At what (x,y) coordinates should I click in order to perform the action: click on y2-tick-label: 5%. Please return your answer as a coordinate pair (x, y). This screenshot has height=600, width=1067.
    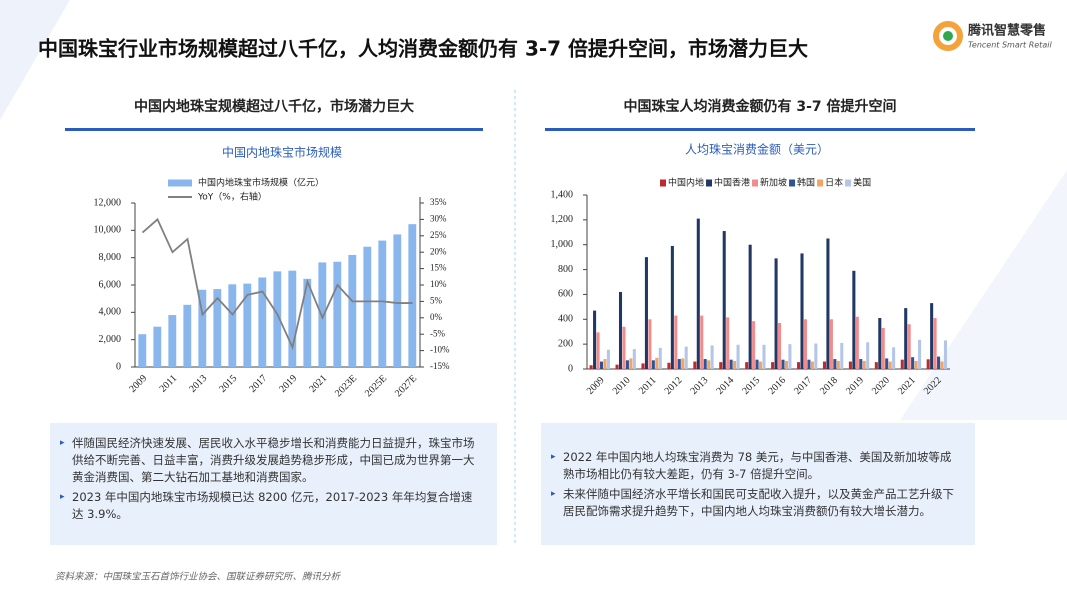
    Looking at the image, I should click on (436, 300).